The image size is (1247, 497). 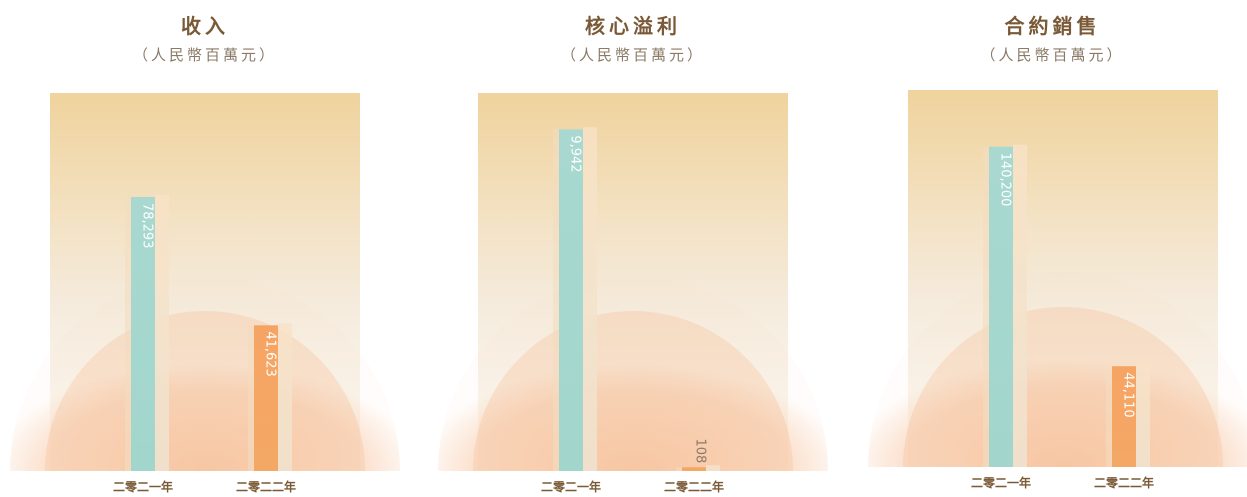 What do you see at coordinates (575, 153) in the screenshot?
I see `bar-value-label: 9,942` at bounding box center [575, 153].